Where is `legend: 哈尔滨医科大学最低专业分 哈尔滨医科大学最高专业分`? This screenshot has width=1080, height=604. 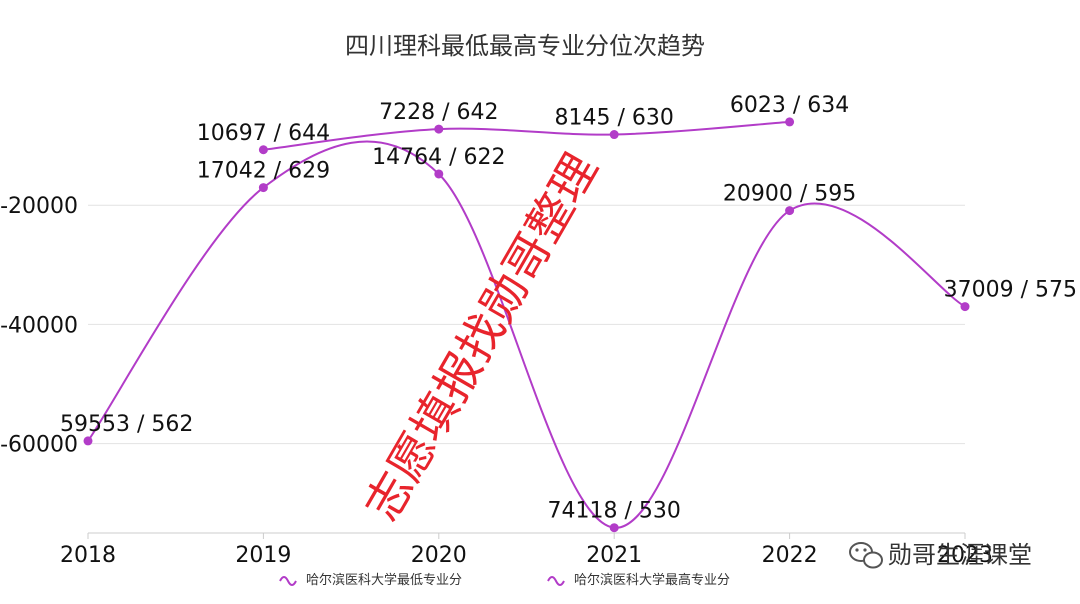 legend: 哈尔滨医科大学最低专业分 哈尔滨医科大学最高专业分 is located at coordinates (504, 580).